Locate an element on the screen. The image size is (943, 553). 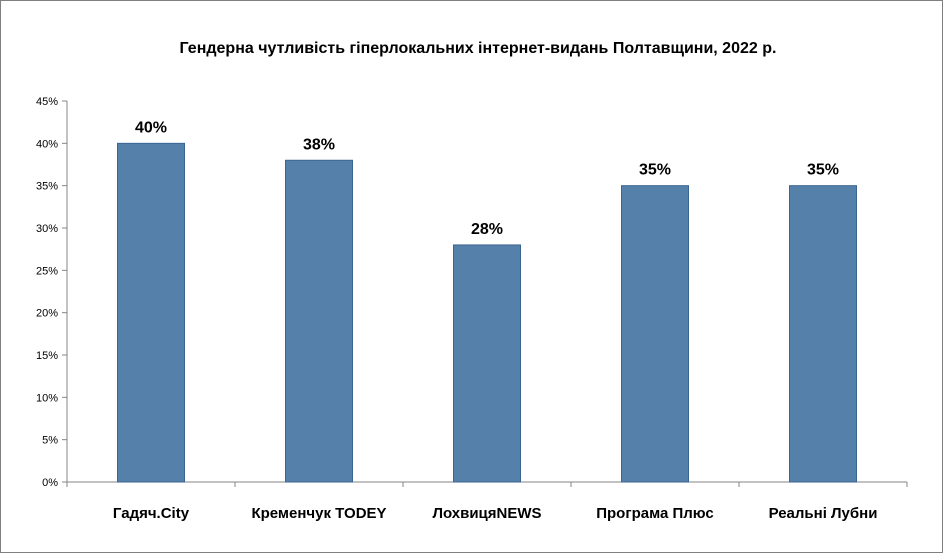
y-tick-label: 25% is located at coordinates (47, 271).